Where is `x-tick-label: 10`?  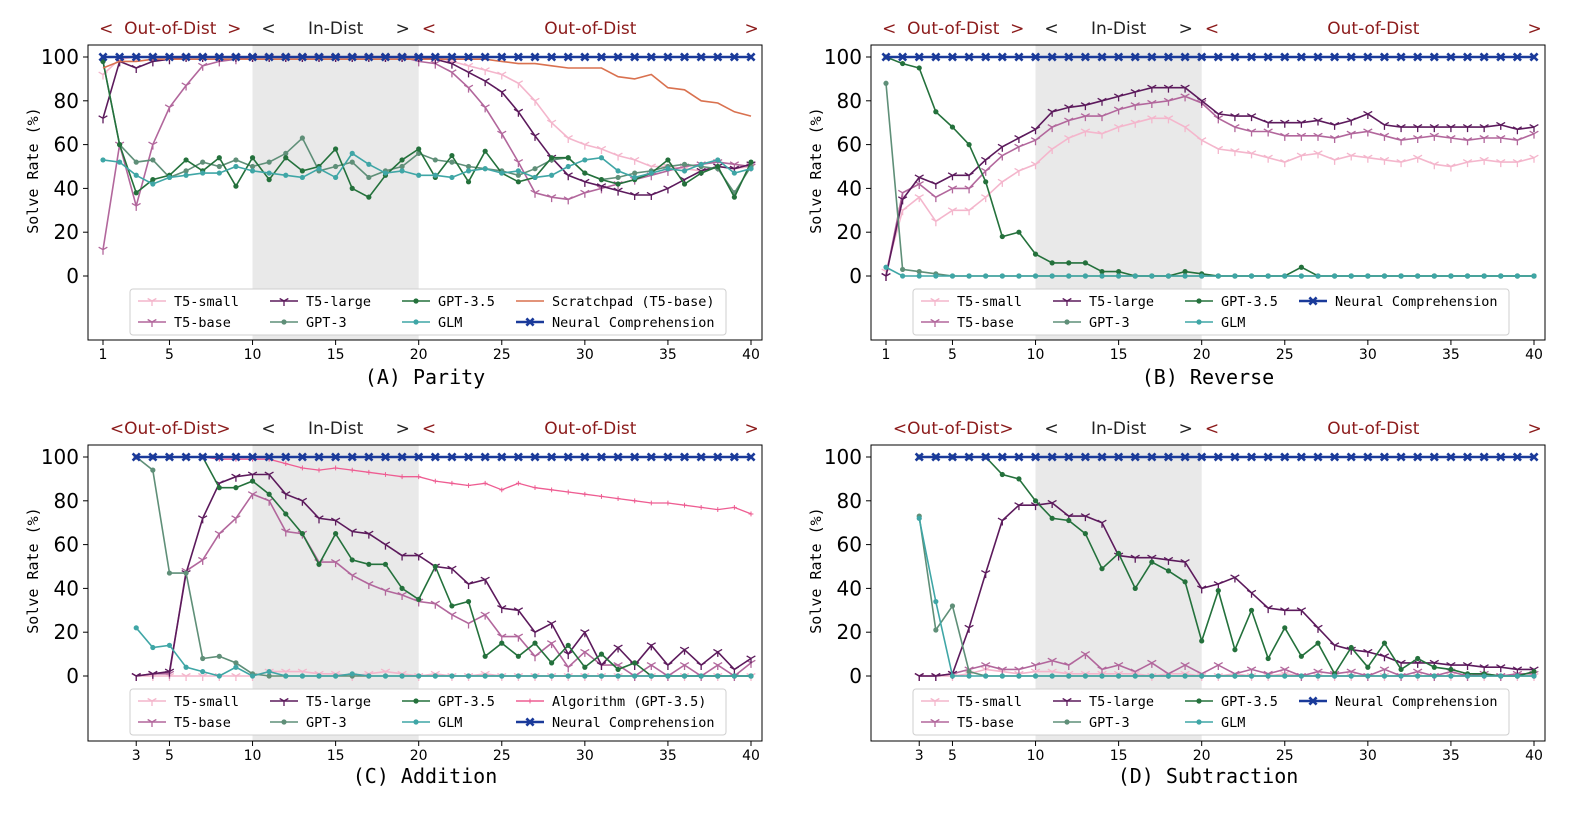 x-tick-label: 10 is located at coordinates (1036, 756).